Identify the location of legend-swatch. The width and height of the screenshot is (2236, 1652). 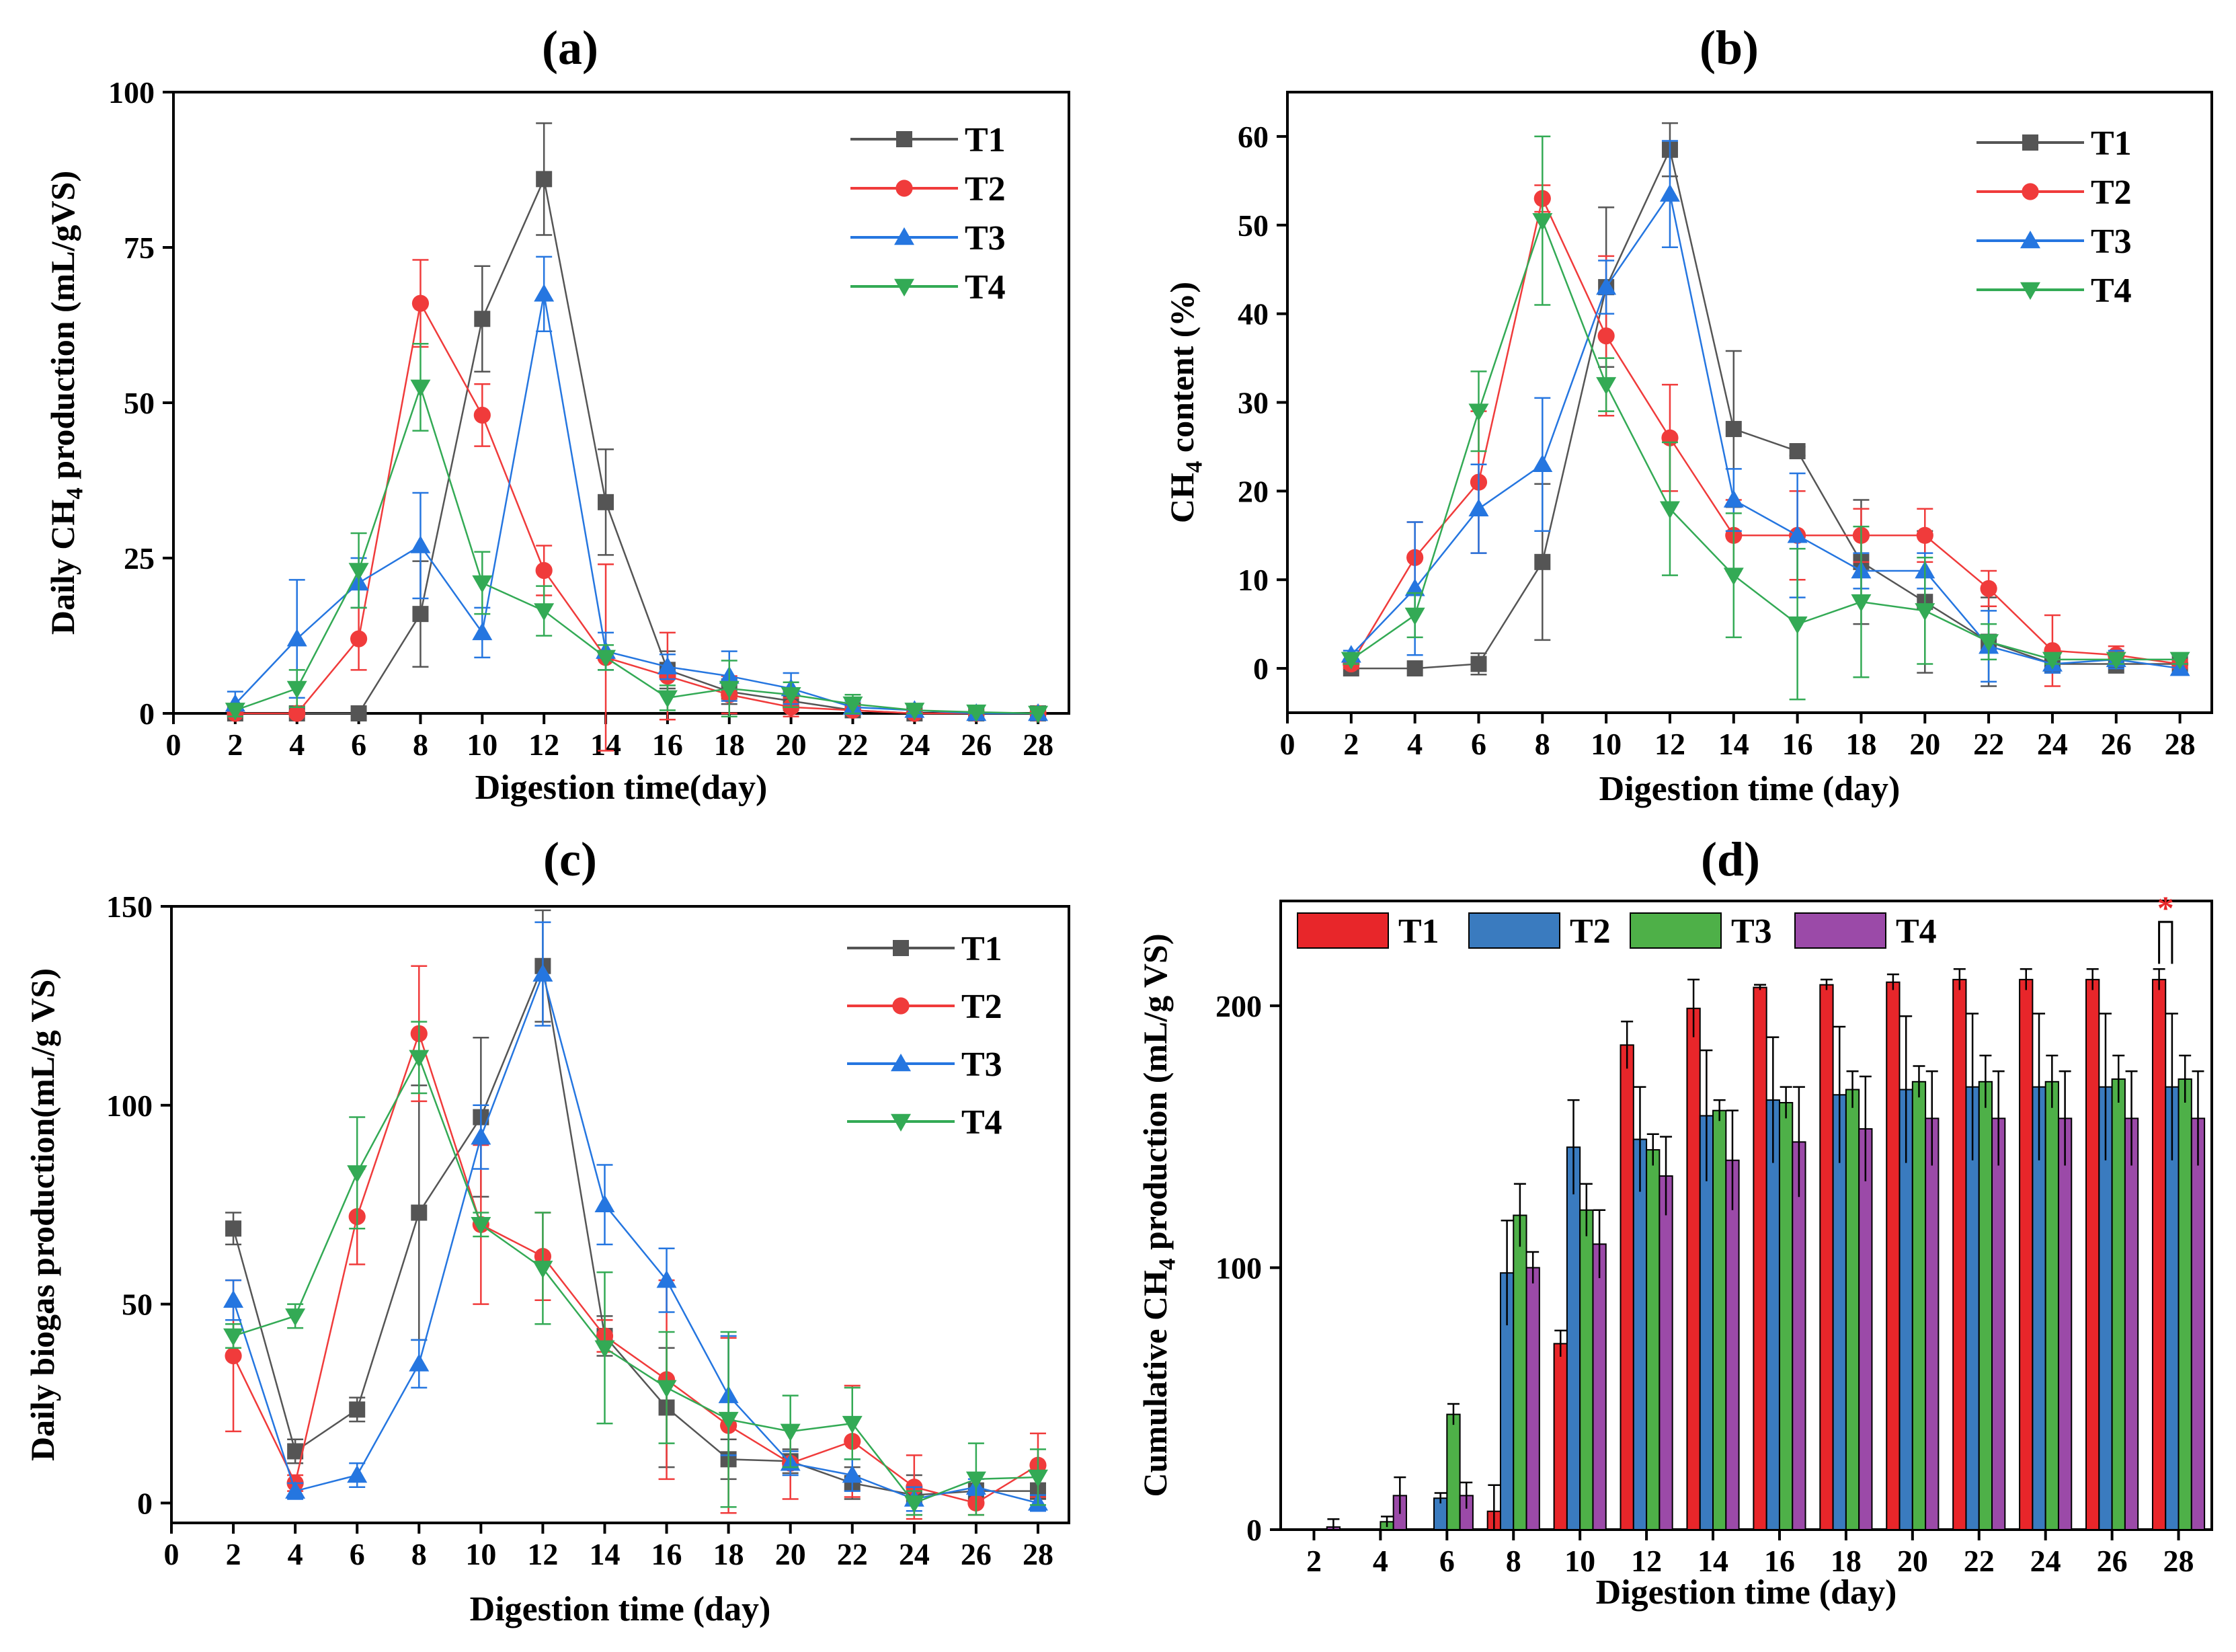
(1514, 930).